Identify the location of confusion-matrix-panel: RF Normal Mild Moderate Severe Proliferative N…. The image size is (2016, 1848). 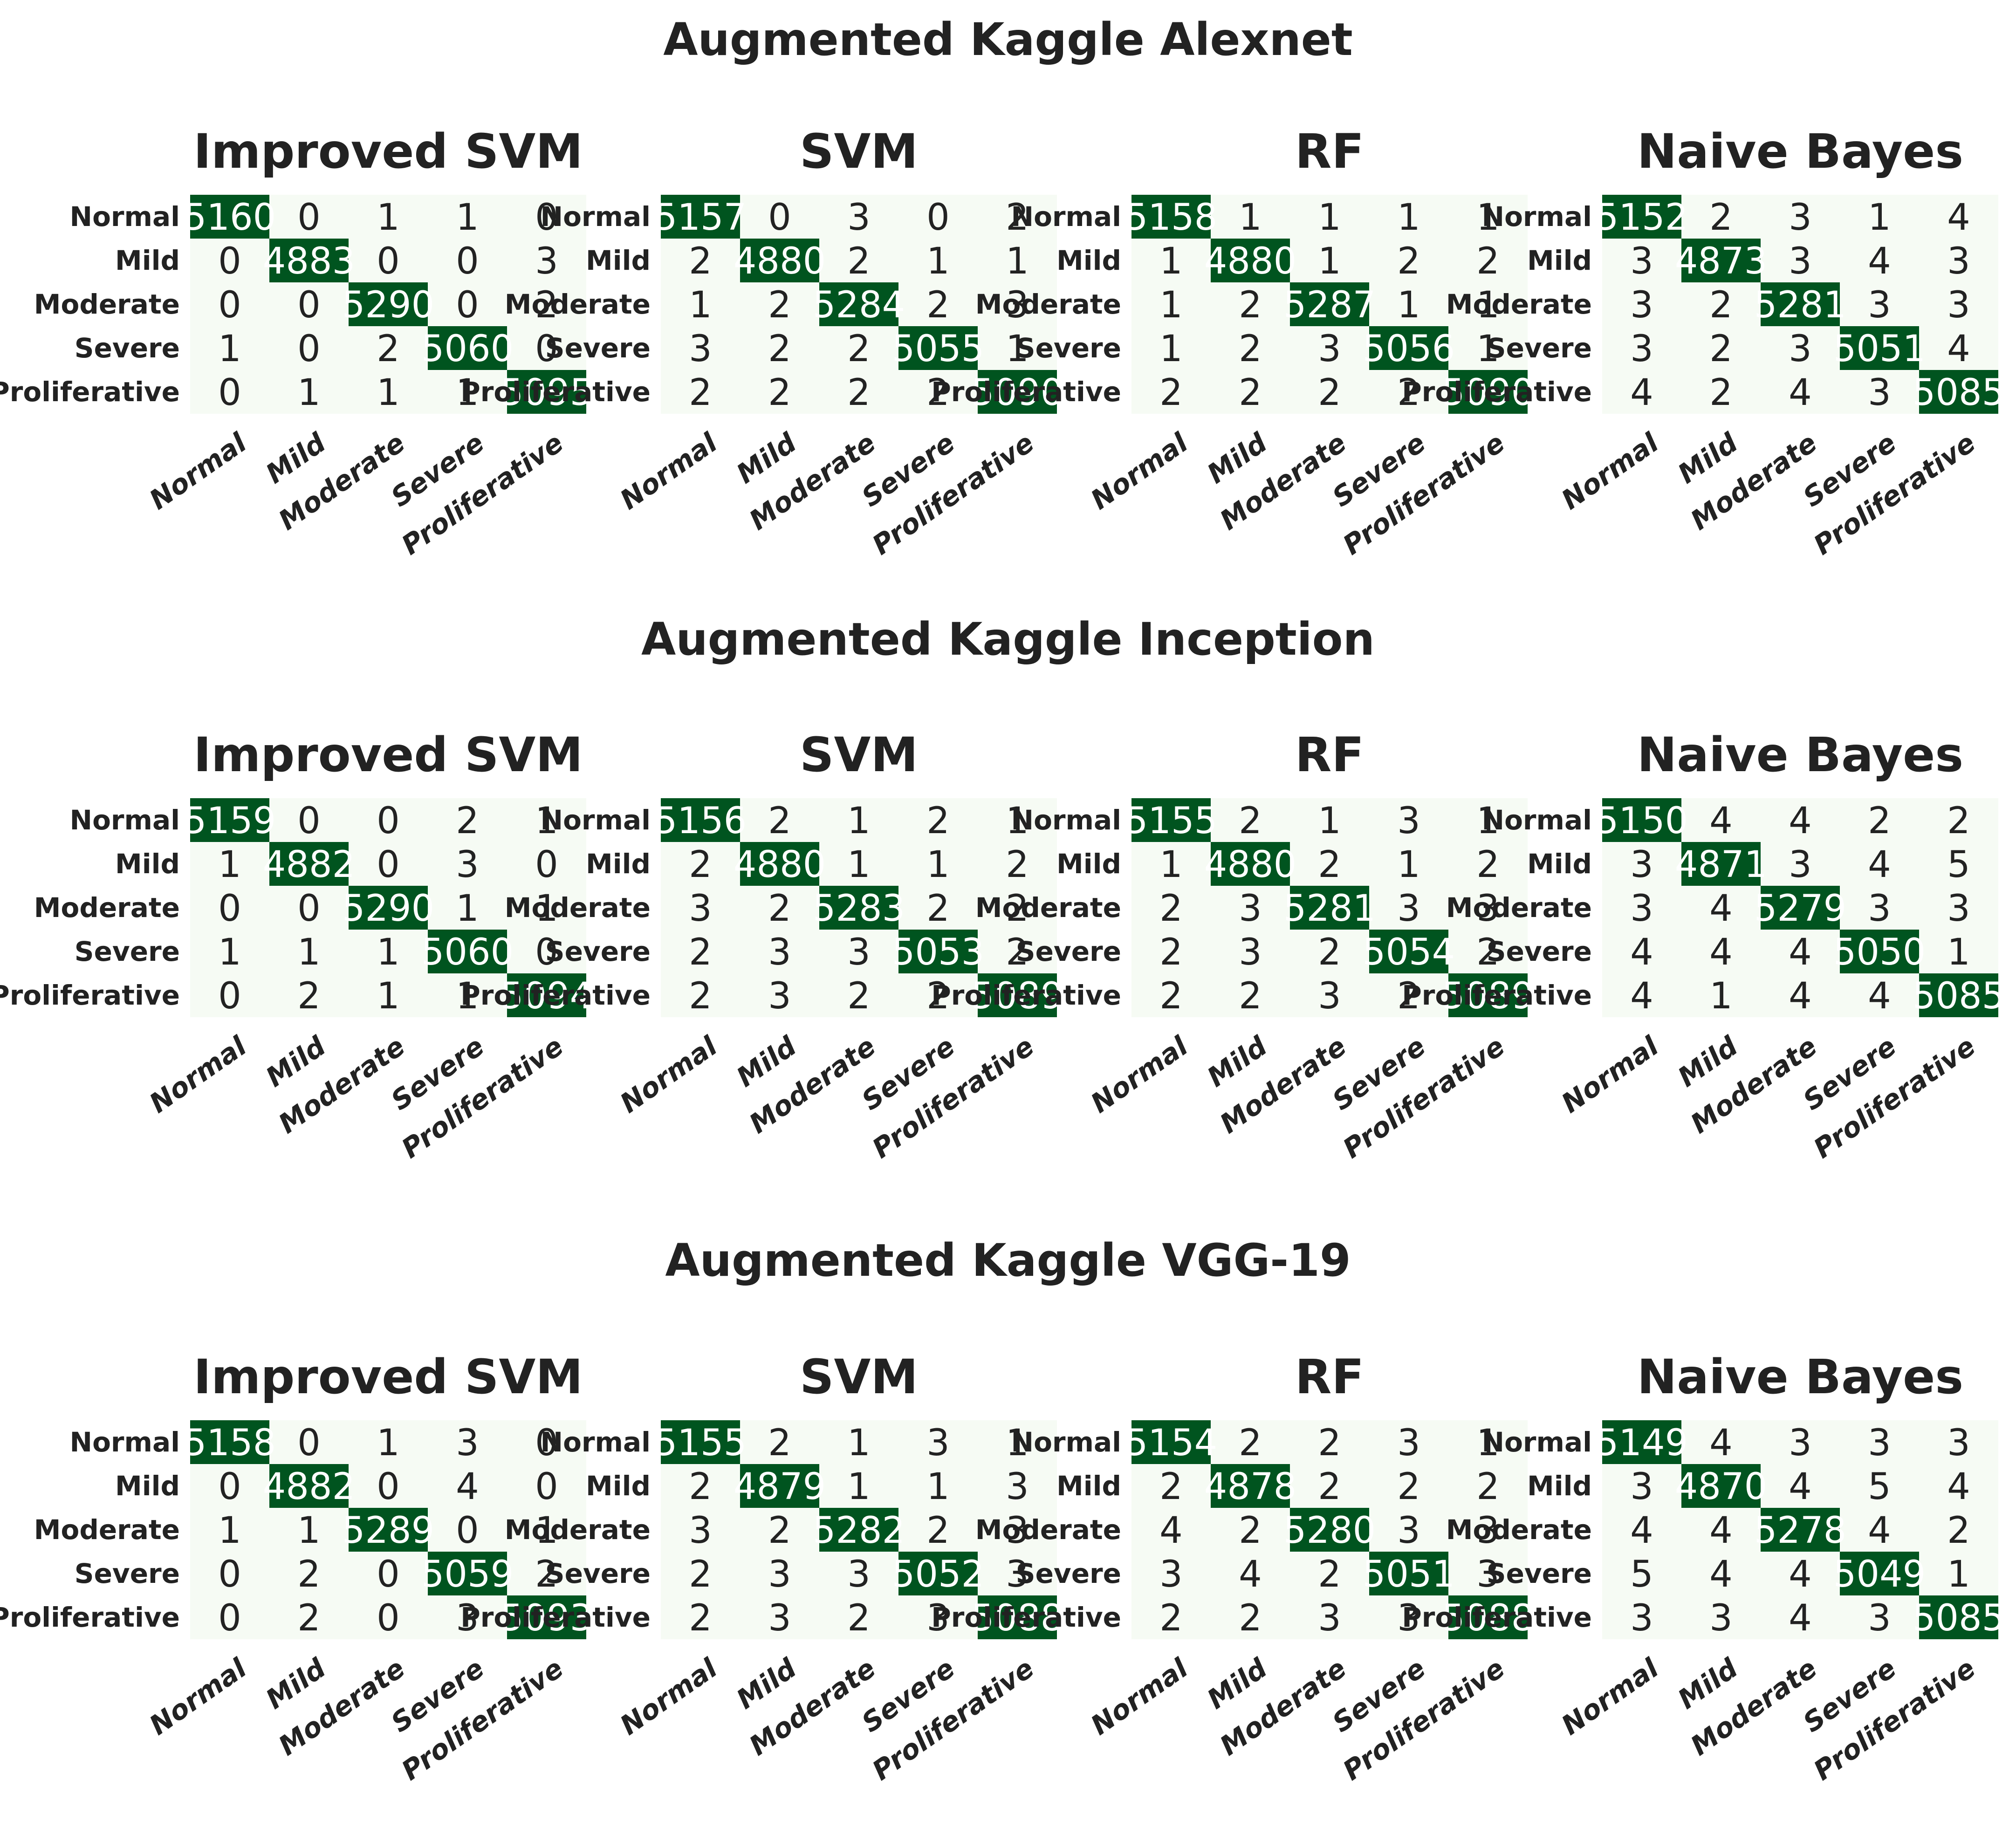
(1232, 1567).